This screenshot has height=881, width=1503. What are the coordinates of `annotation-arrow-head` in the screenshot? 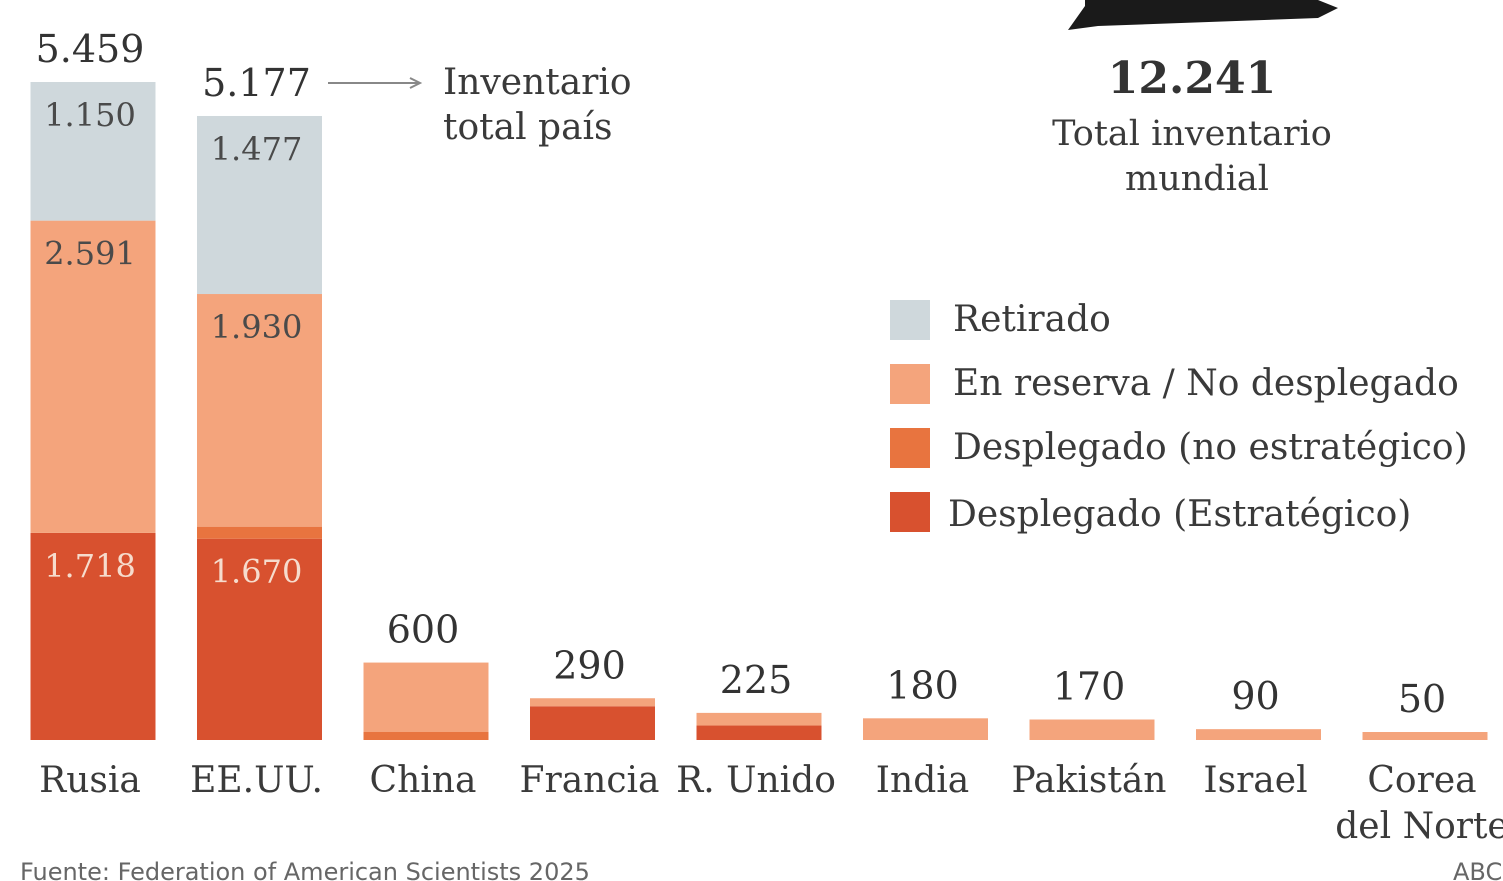 It's located at (416, 83).